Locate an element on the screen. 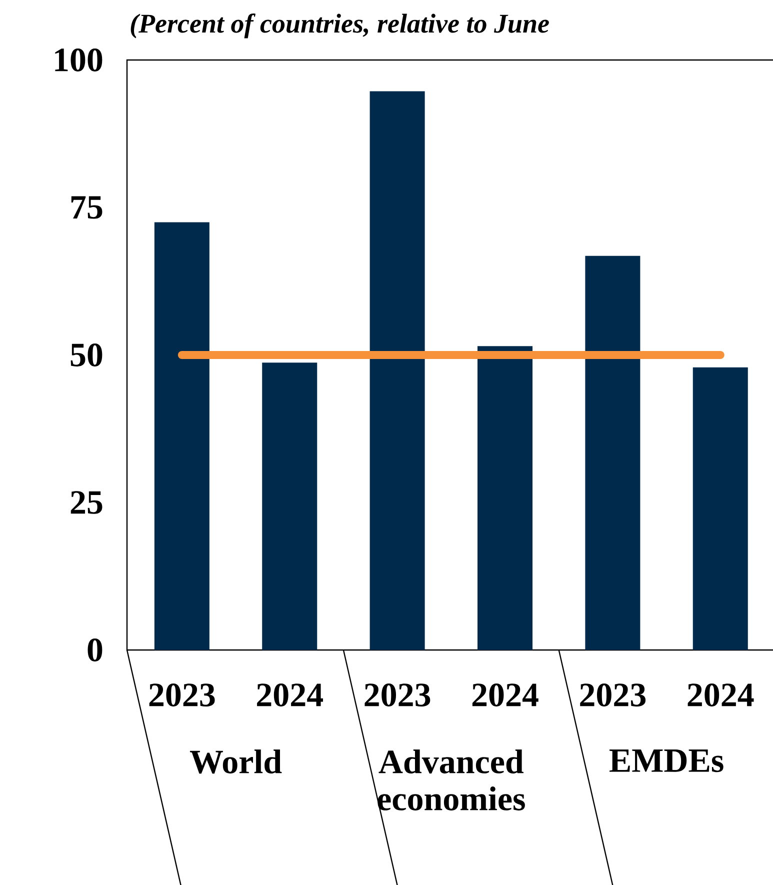 This screenshot has width=773, height=885. text: World is located at coordinates (236, 762).